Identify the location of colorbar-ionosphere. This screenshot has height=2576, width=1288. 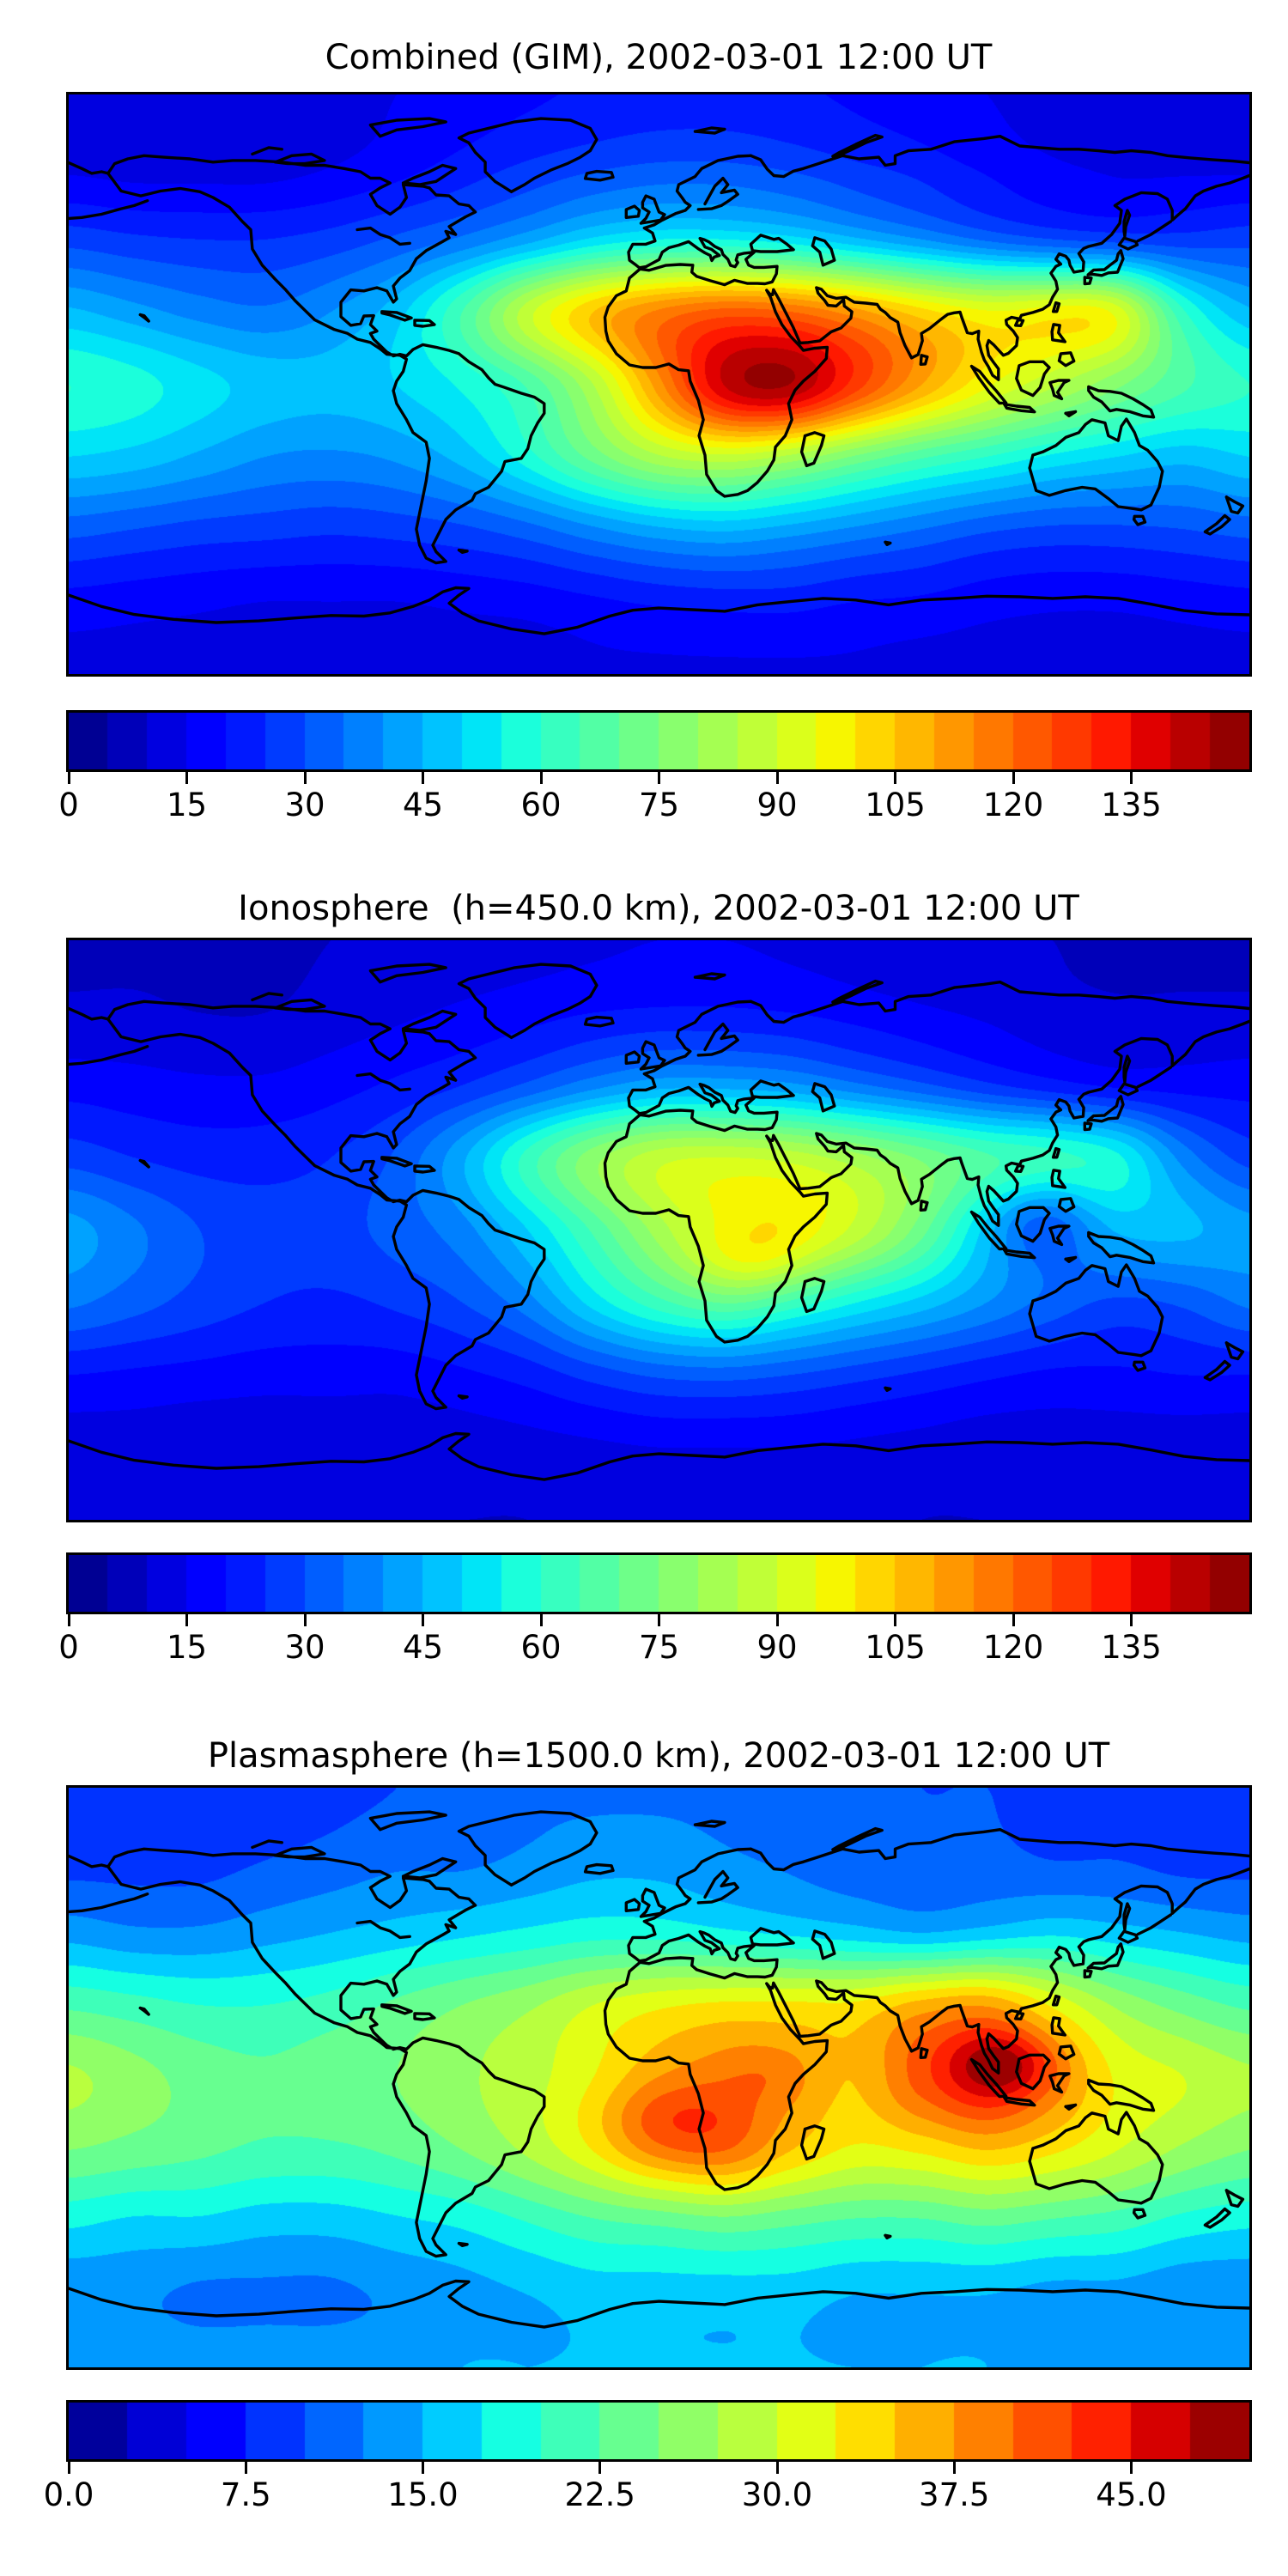
(659, 1583).